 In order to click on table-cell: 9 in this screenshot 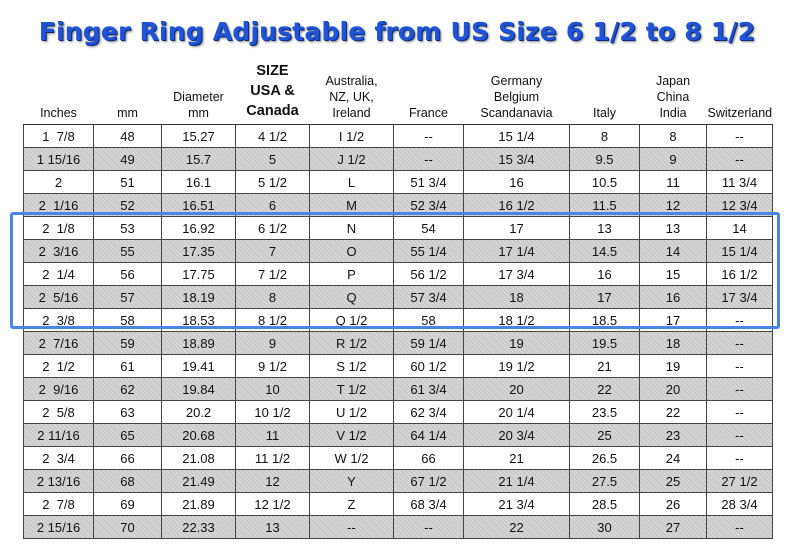, I will do `click(673, 159)`.